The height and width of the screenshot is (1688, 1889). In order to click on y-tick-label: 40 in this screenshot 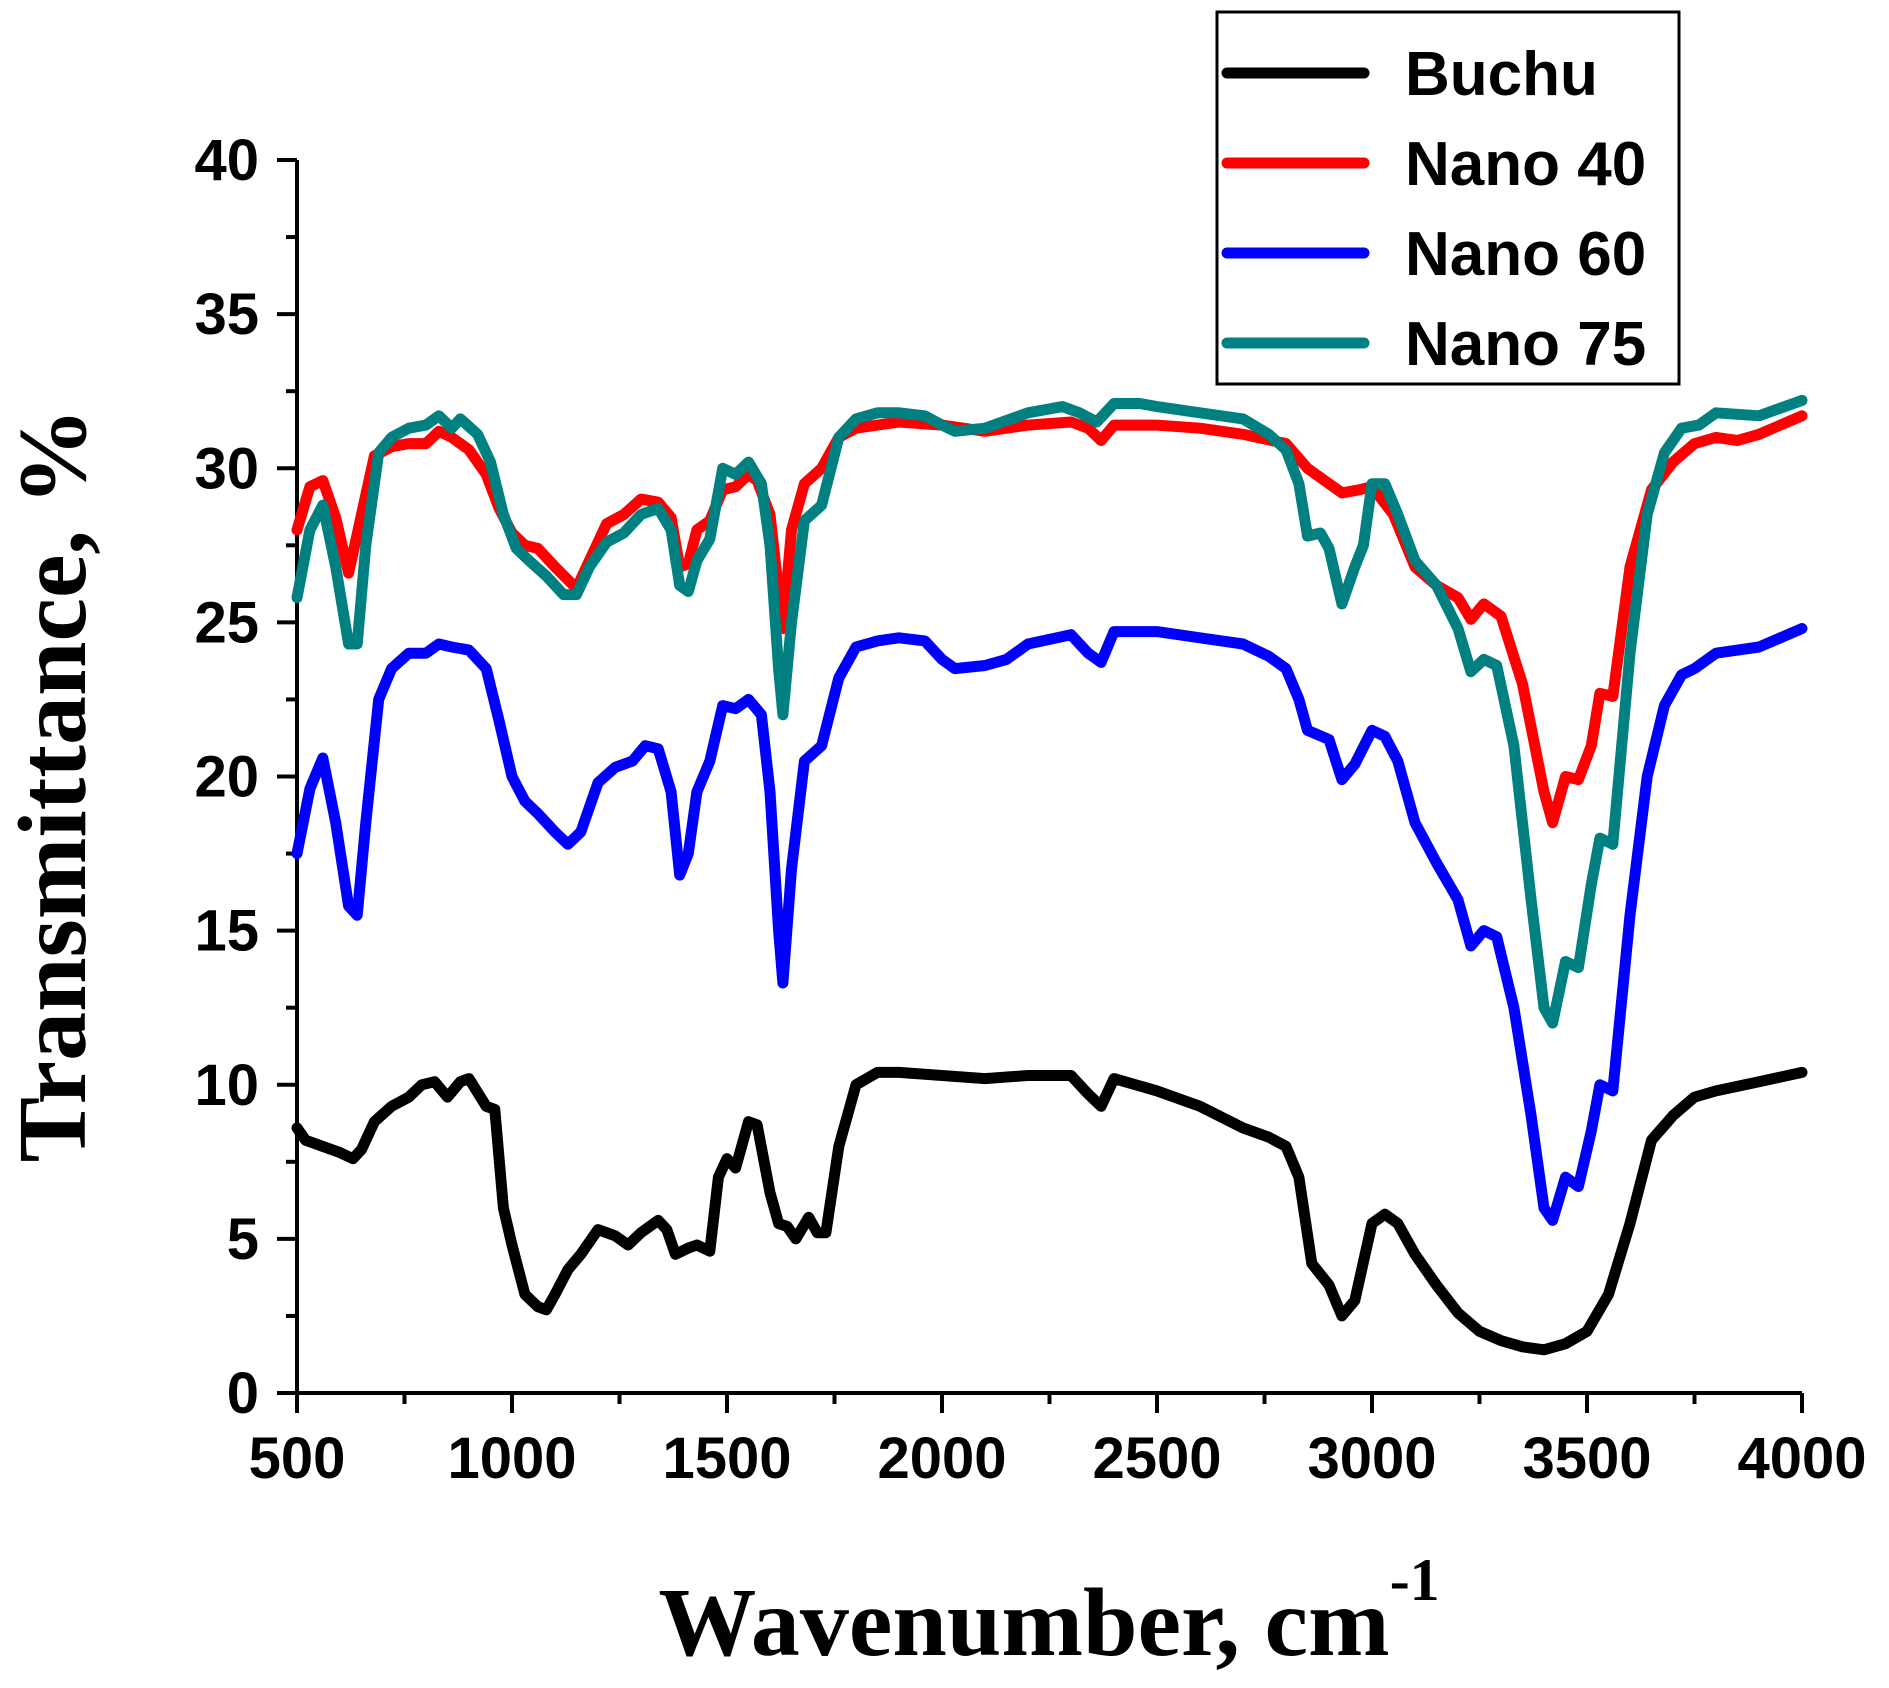, I will do `click(226, 160)`.